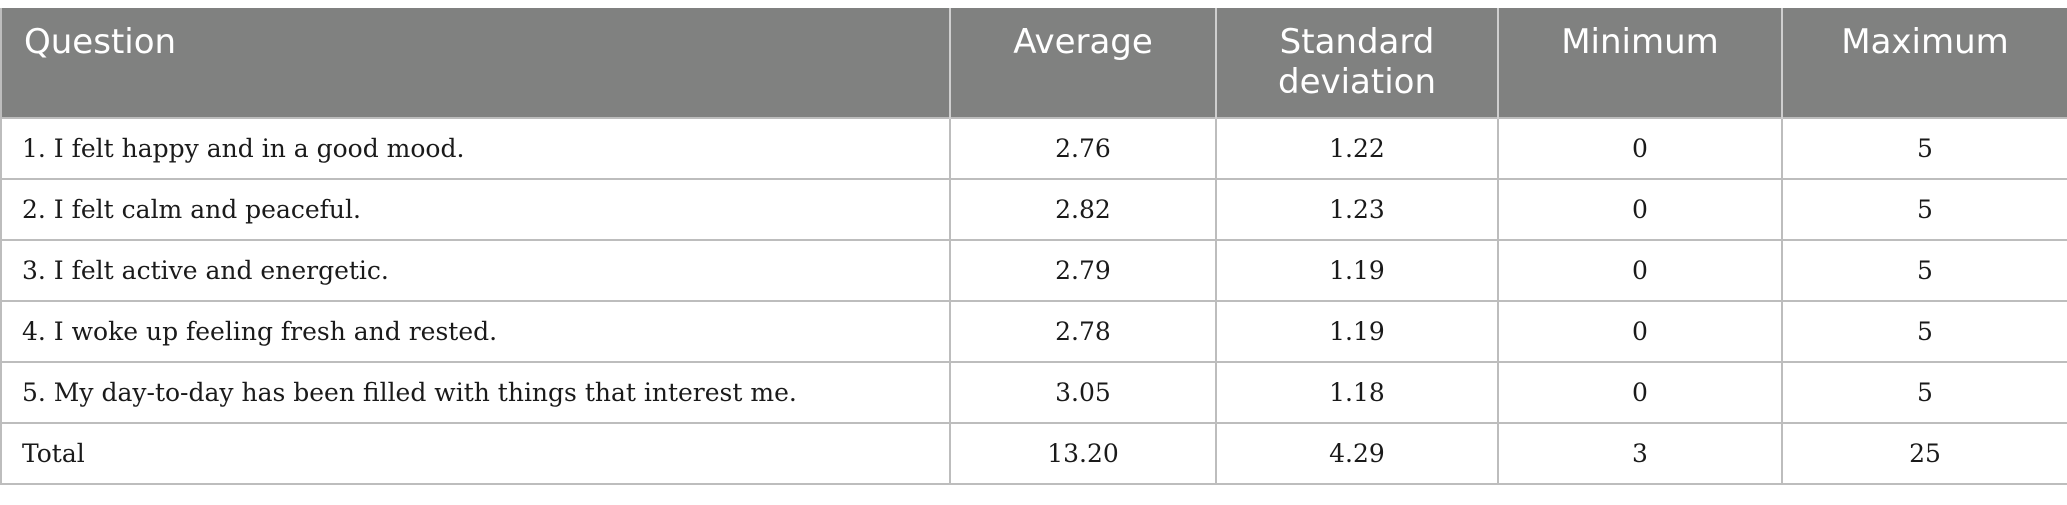  I want to click on question-cell: 3. I felt active and energetic., so click(475, 270).